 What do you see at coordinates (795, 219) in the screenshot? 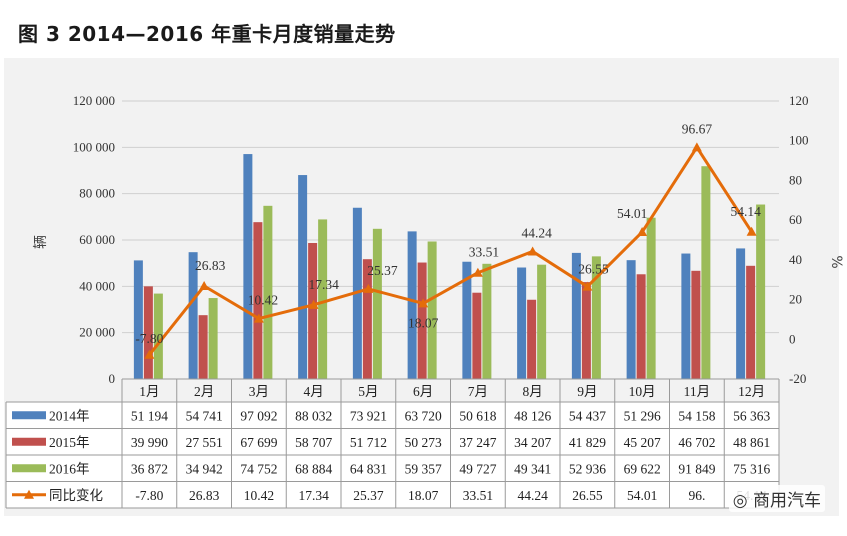
I see `y-right-tick-label: 60` at bounding box center [795, 219].